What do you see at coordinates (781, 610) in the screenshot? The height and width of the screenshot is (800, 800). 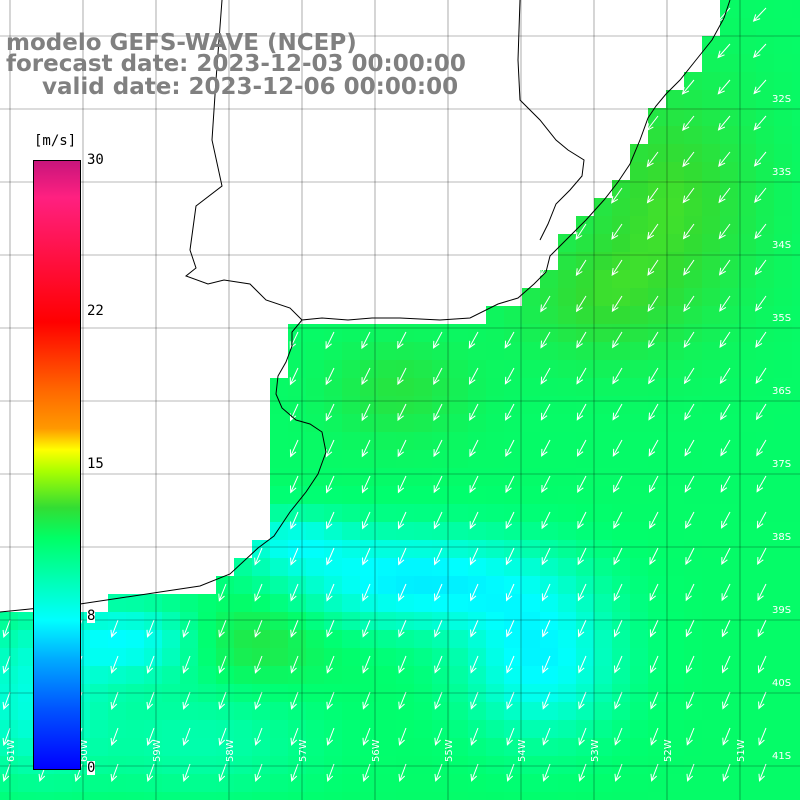 I see `lat-label: 39S` at bounding box center [781, 610].